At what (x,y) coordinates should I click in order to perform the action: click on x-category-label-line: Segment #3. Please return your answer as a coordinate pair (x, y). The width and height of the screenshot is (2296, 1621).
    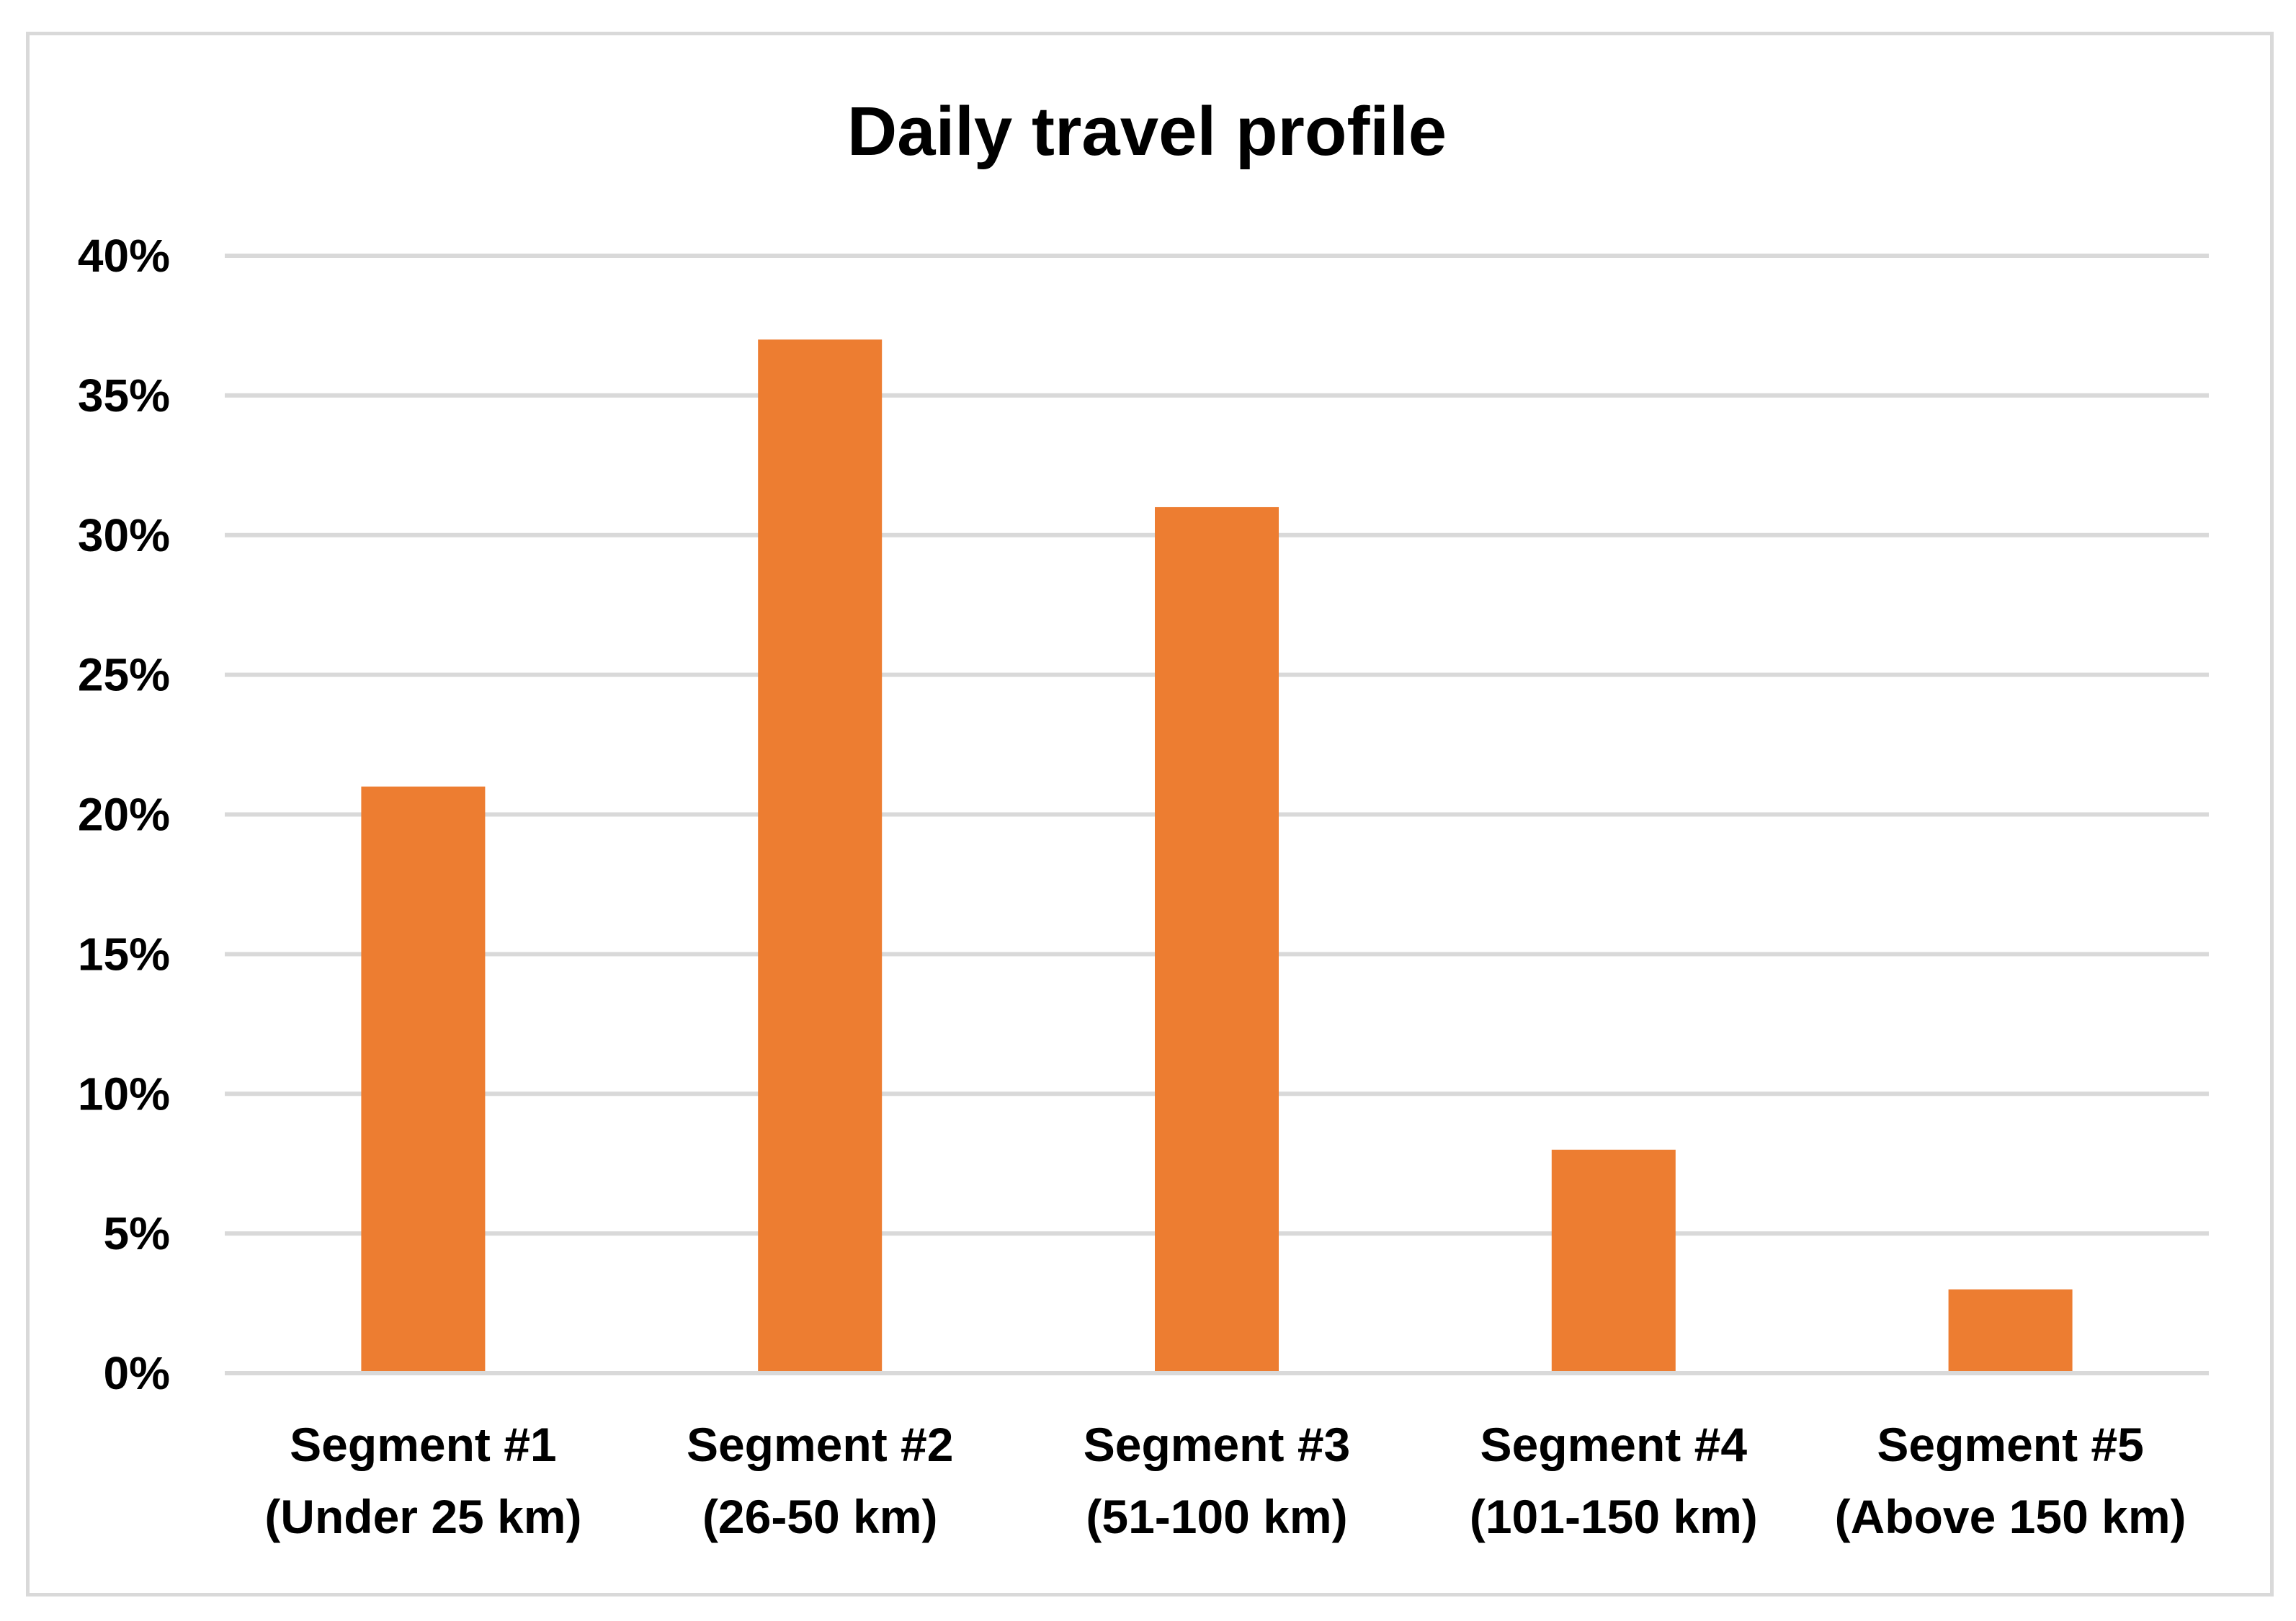
    Looking at the image, I should click on (1217, 1444).